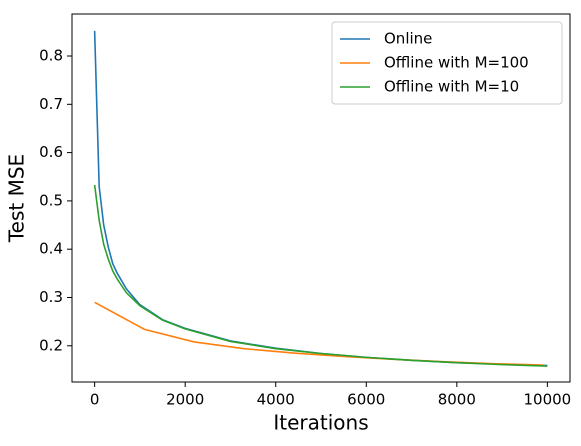  What do you see at coordinates (51, 56) in the screenshot?
I see `y-tick-label: 0.8` at bounding box center [51, 56].